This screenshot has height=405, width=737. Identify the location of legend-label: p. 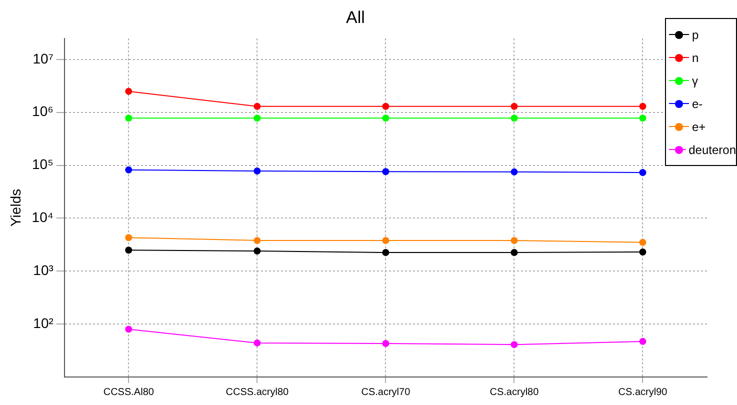
(695, 35).